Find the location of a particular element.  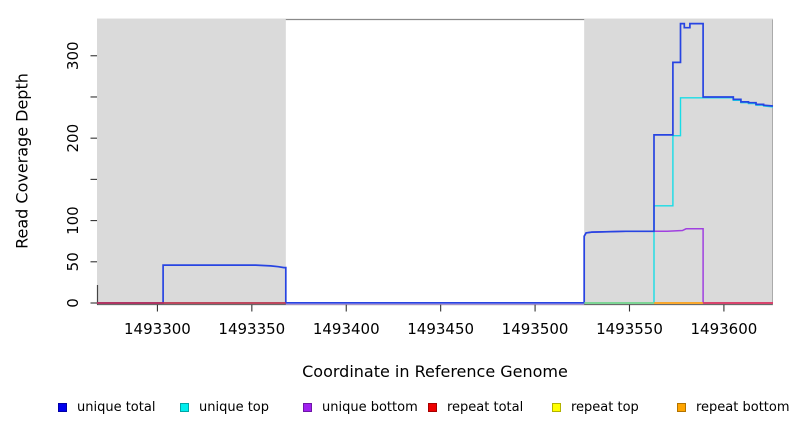

legend-item-repeat-bottom: repeat bottom is located at coordinates (733, 407).